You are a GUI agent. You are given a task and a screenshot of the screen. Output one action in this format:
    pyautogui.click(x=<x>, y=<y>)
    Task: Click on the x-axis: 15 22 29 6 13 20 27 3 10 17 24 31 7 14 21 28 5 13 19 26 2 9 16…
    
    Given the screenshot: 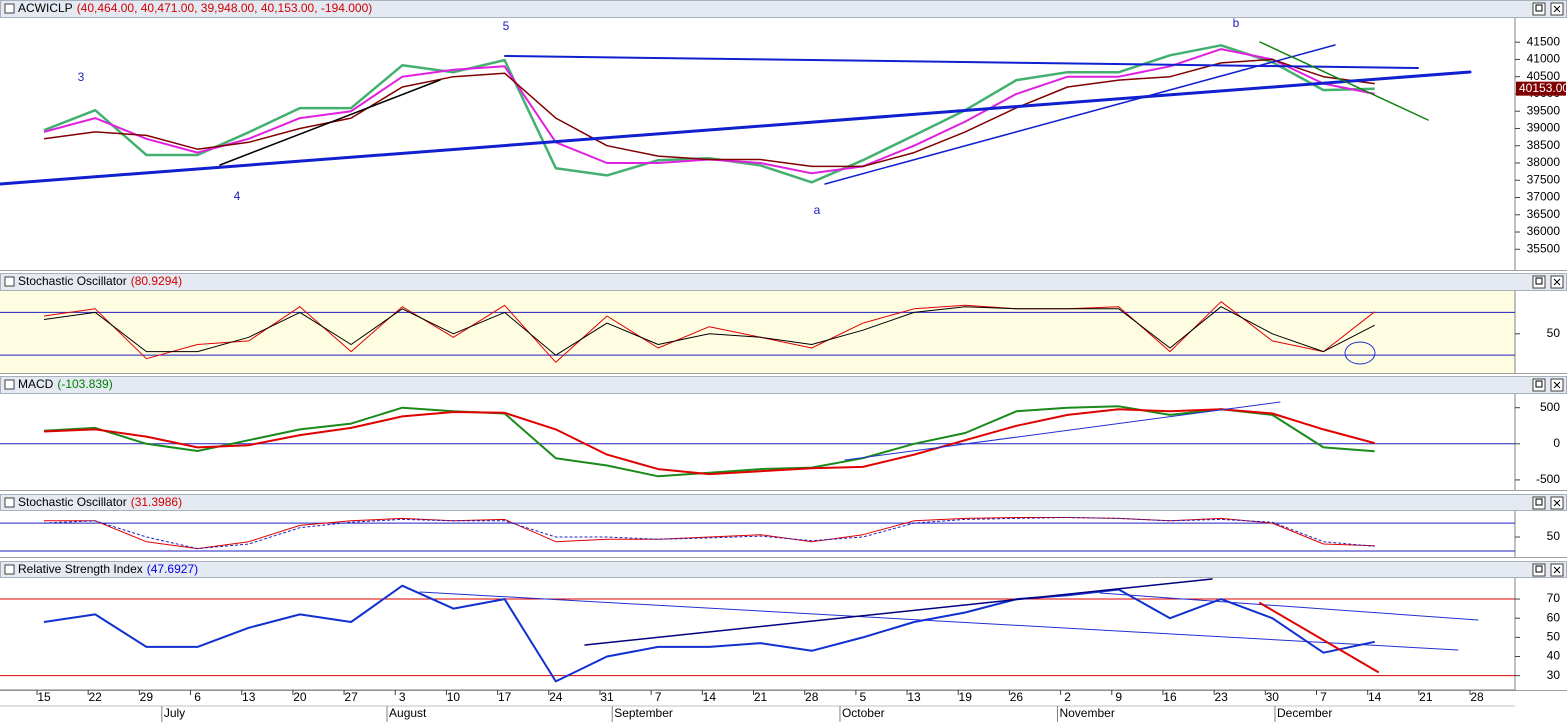 What is the action you would take?
    pyautogui.click(x=757, y=705)
    